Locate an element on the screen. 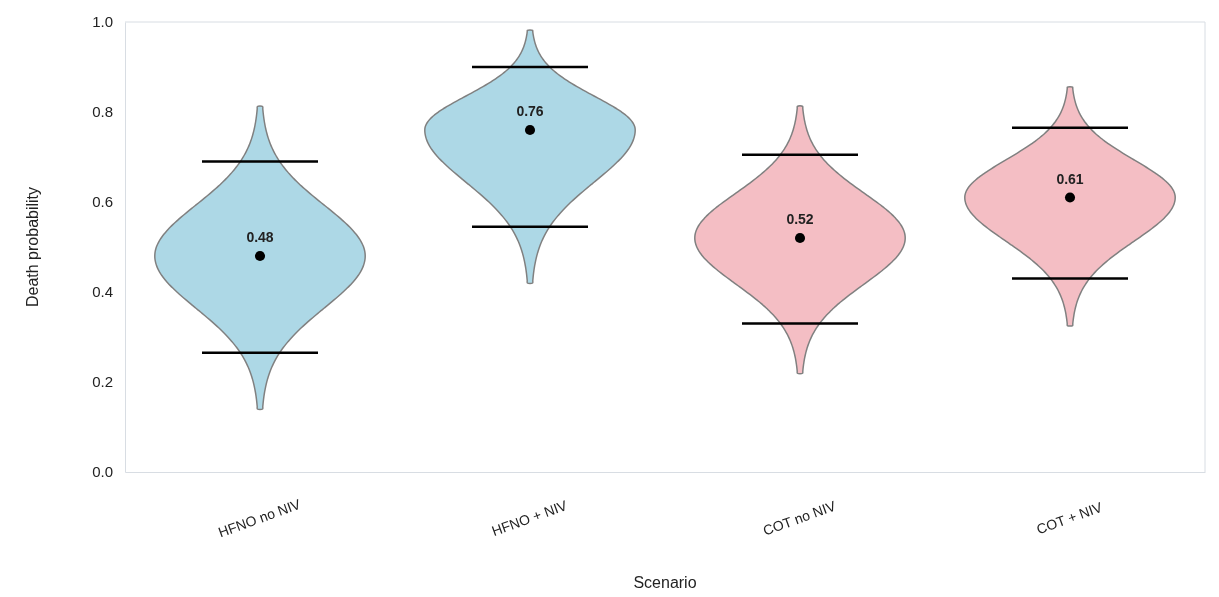  y-tick-label: 0.6 is located at coordinates (102, 202).